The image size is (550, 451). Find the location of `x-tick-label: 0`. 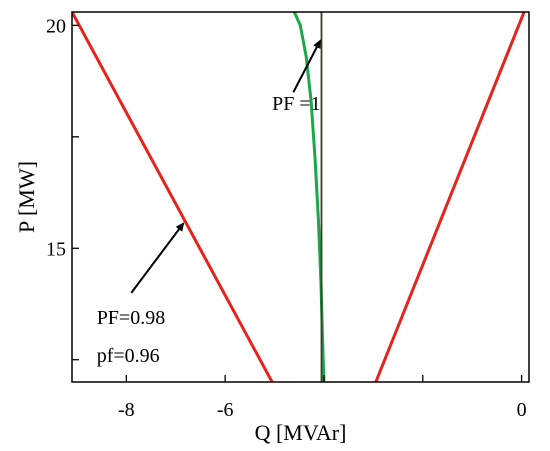

x-tick-label: 0 is located at coordinates (522, 410).